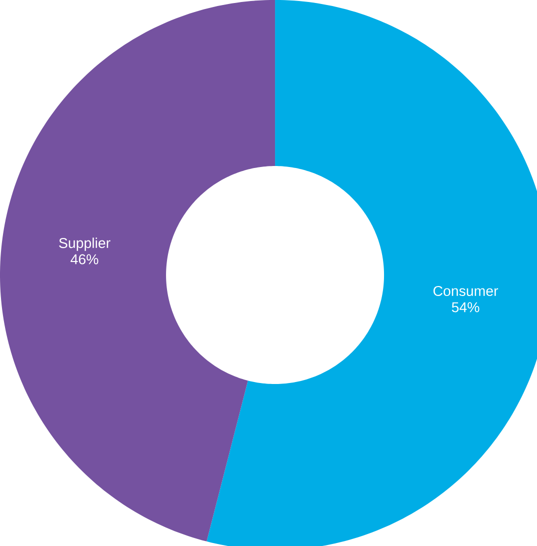  Describe the element at coordinates (466, 307) in the screenshot. I see `data-label: 54%` at that location.